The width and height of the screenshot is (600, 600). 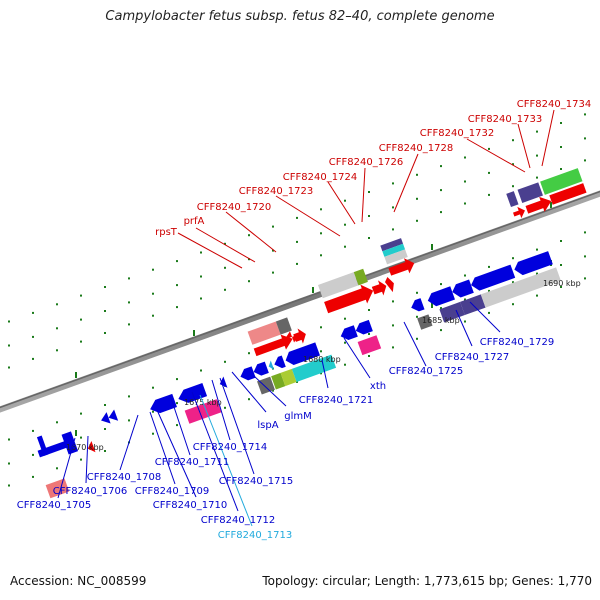 What do you see at coordinates (378, 386) in the screenshot?
I see `gene-label-reverse: xth` at bounding box center [378, 386].